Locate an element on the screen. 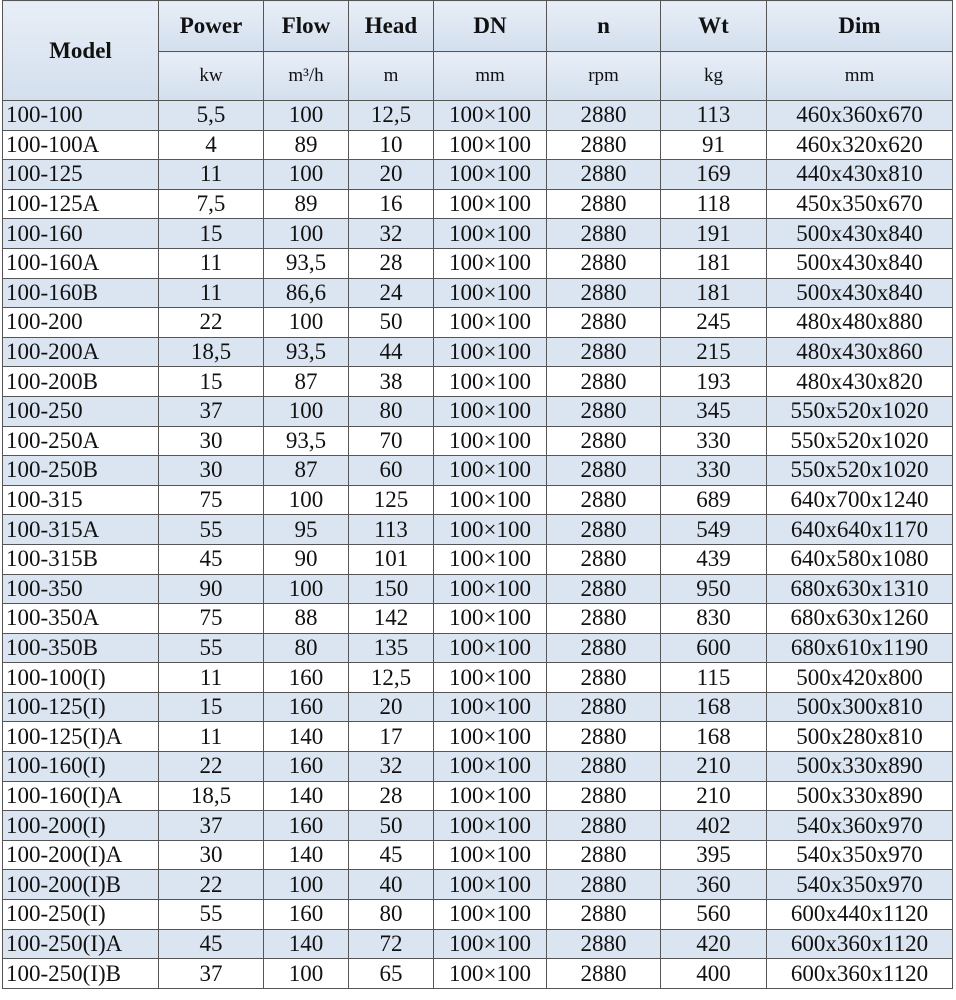 This screenshot has width=956, height=1000. table-cell: 50 is located at coordinates (391, 825).